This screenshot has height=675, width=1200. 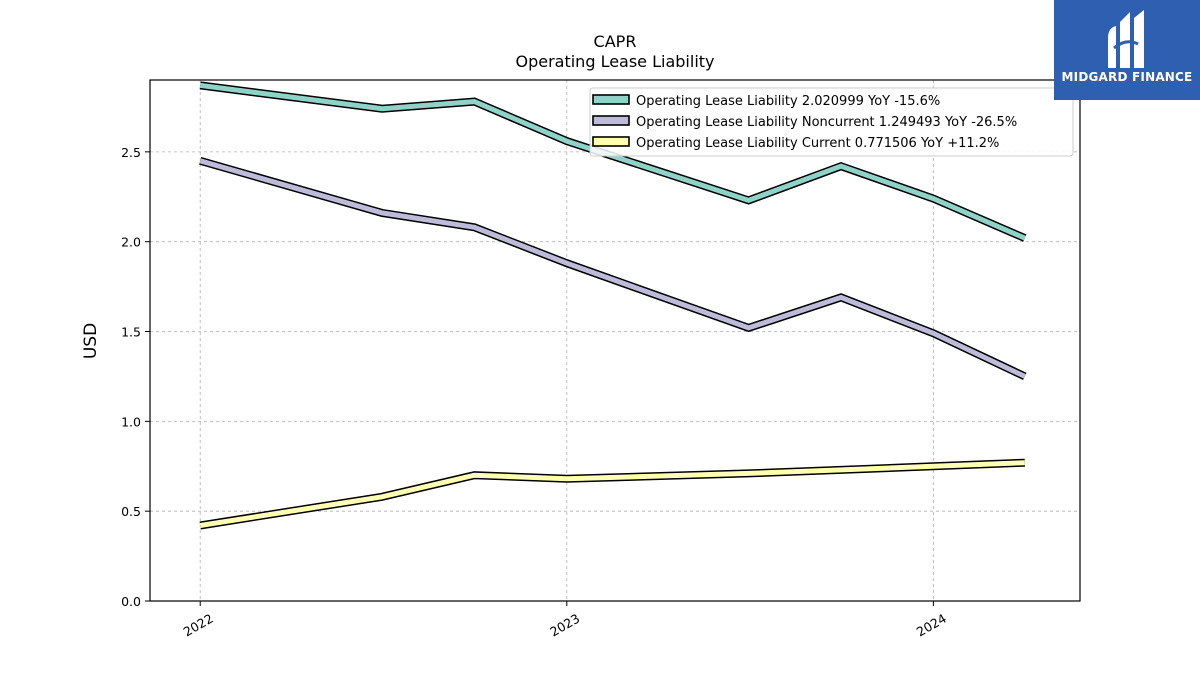 I want to click on logo-mark-icon, so click(x=1126, y=39).